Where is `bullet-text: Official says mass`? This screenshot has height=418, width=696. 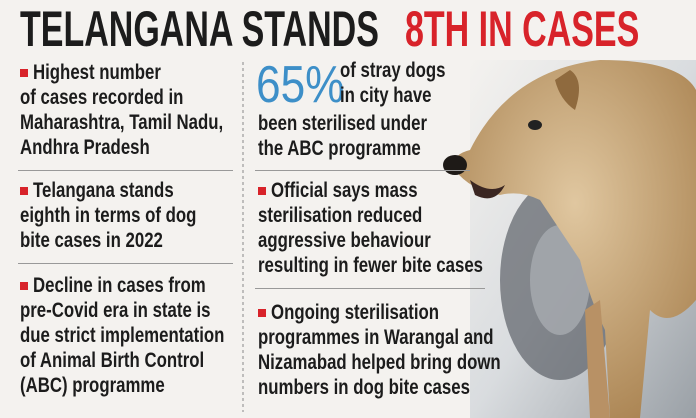 bullet-text: Official says mass is located at coordinates (344, 190).